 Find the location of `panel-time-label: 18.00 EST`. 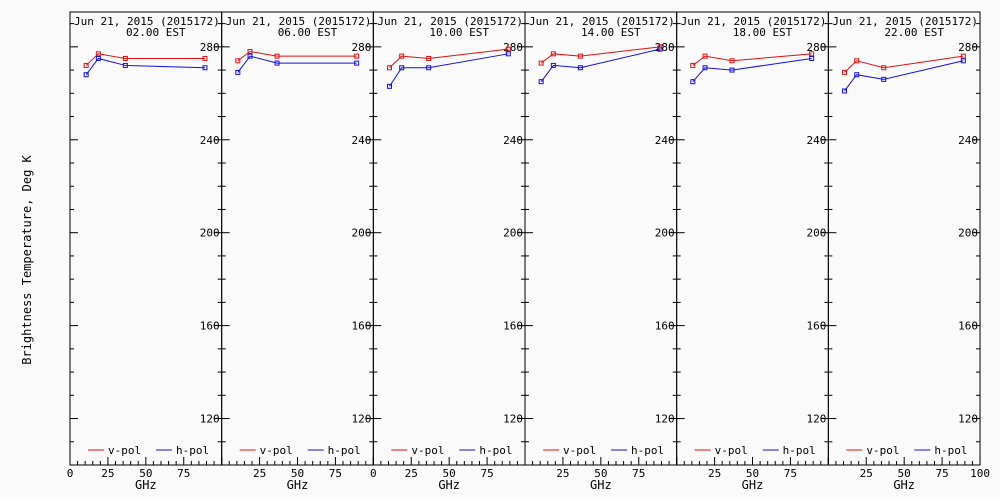

panel-time-label: 18.00 EST is located at coordinates (763, 32).